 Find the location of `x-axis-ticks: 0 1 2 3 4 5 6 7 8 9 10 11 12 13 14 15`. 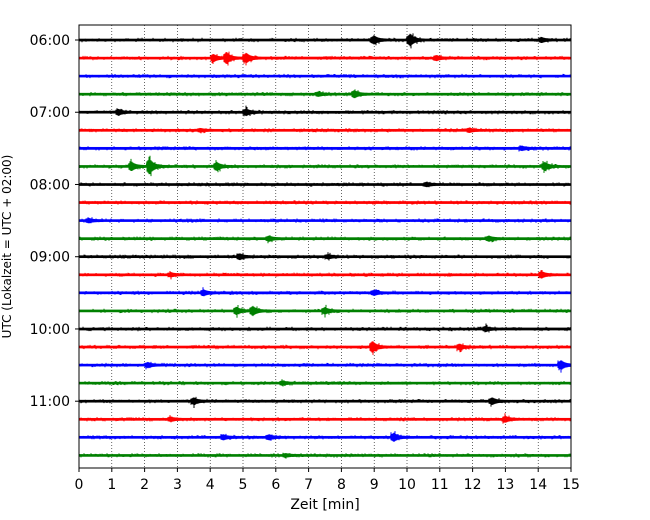

x-axis-ticks: 0 1 2 3 4 5 6 7 8 9 10 11 12 13 14 15 is located at coordinates (327, 480).